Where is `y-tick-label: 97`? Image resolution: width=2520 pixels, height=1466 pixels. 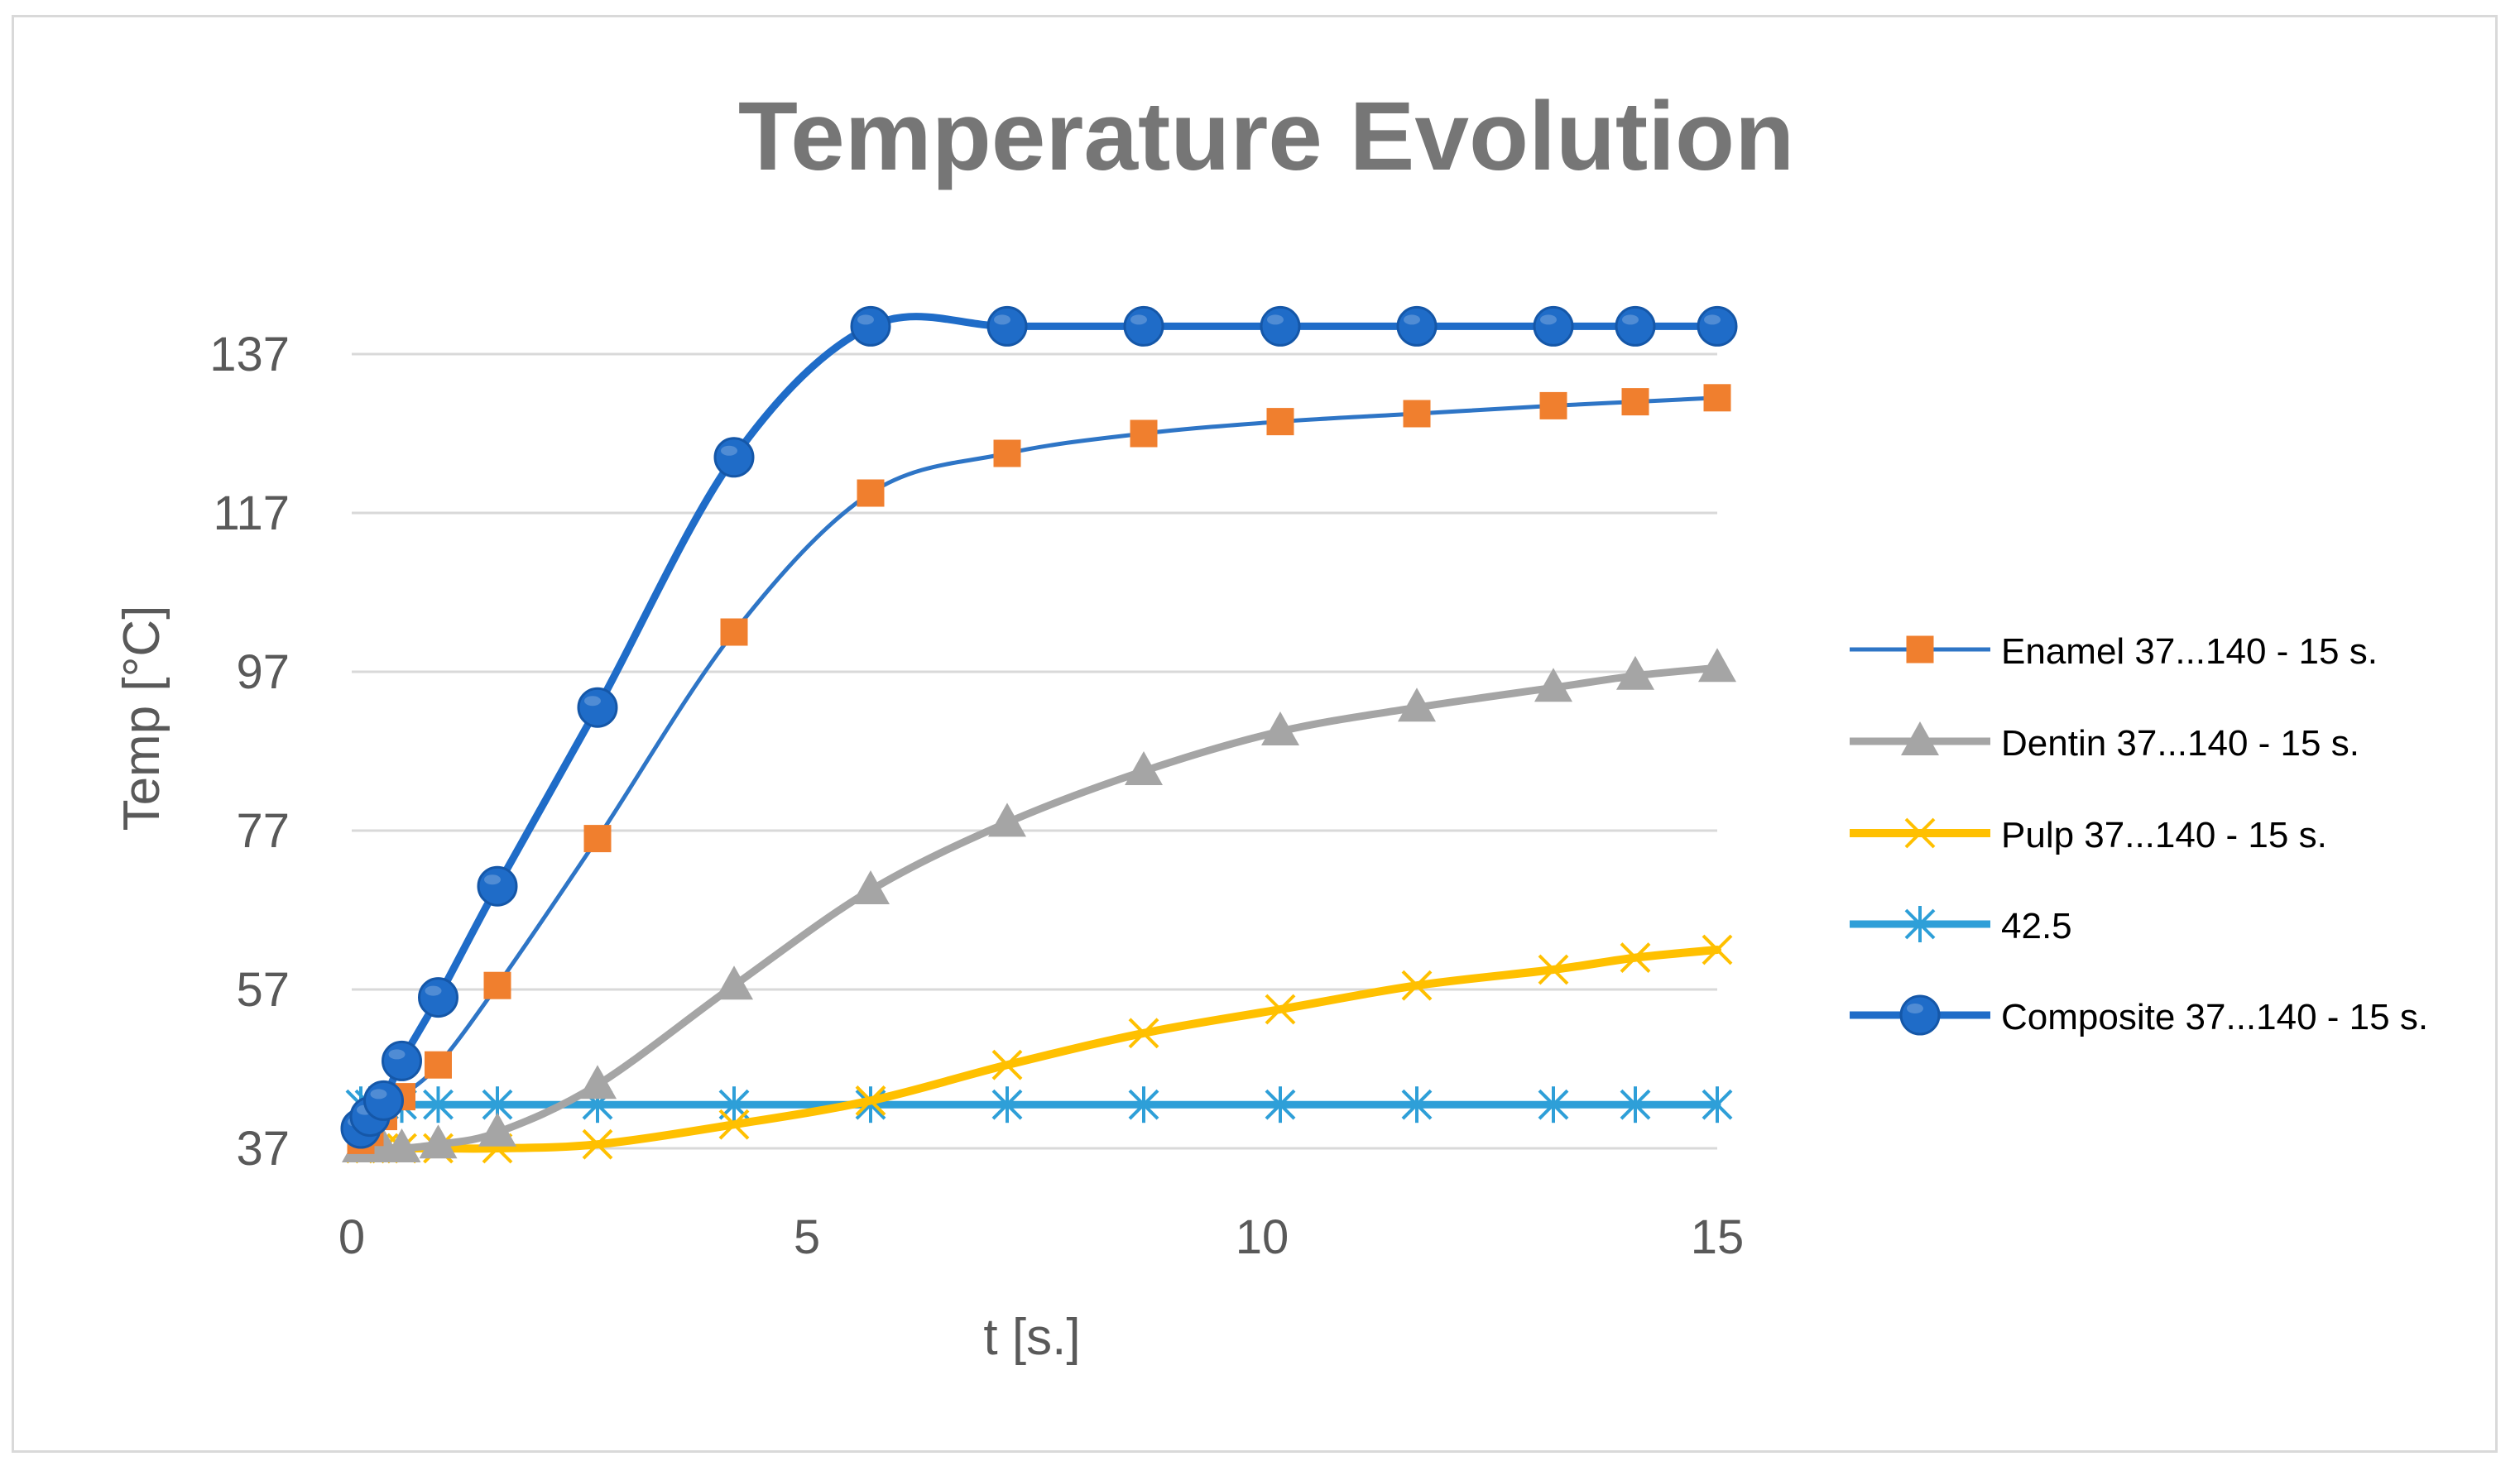 y-tick-label: 97 is located at coordinates (263, 672).